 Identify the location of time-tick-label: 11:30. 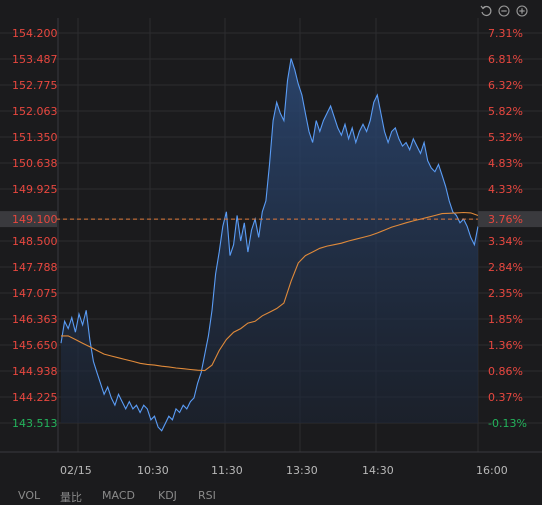
(227, 470).